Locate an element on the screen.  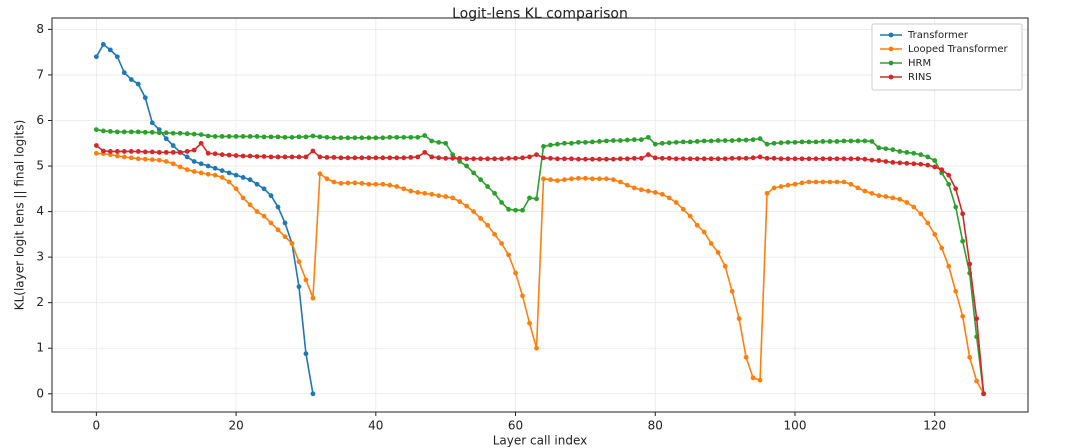
x-tick-label: 60 is located at coordinates (515, 426).